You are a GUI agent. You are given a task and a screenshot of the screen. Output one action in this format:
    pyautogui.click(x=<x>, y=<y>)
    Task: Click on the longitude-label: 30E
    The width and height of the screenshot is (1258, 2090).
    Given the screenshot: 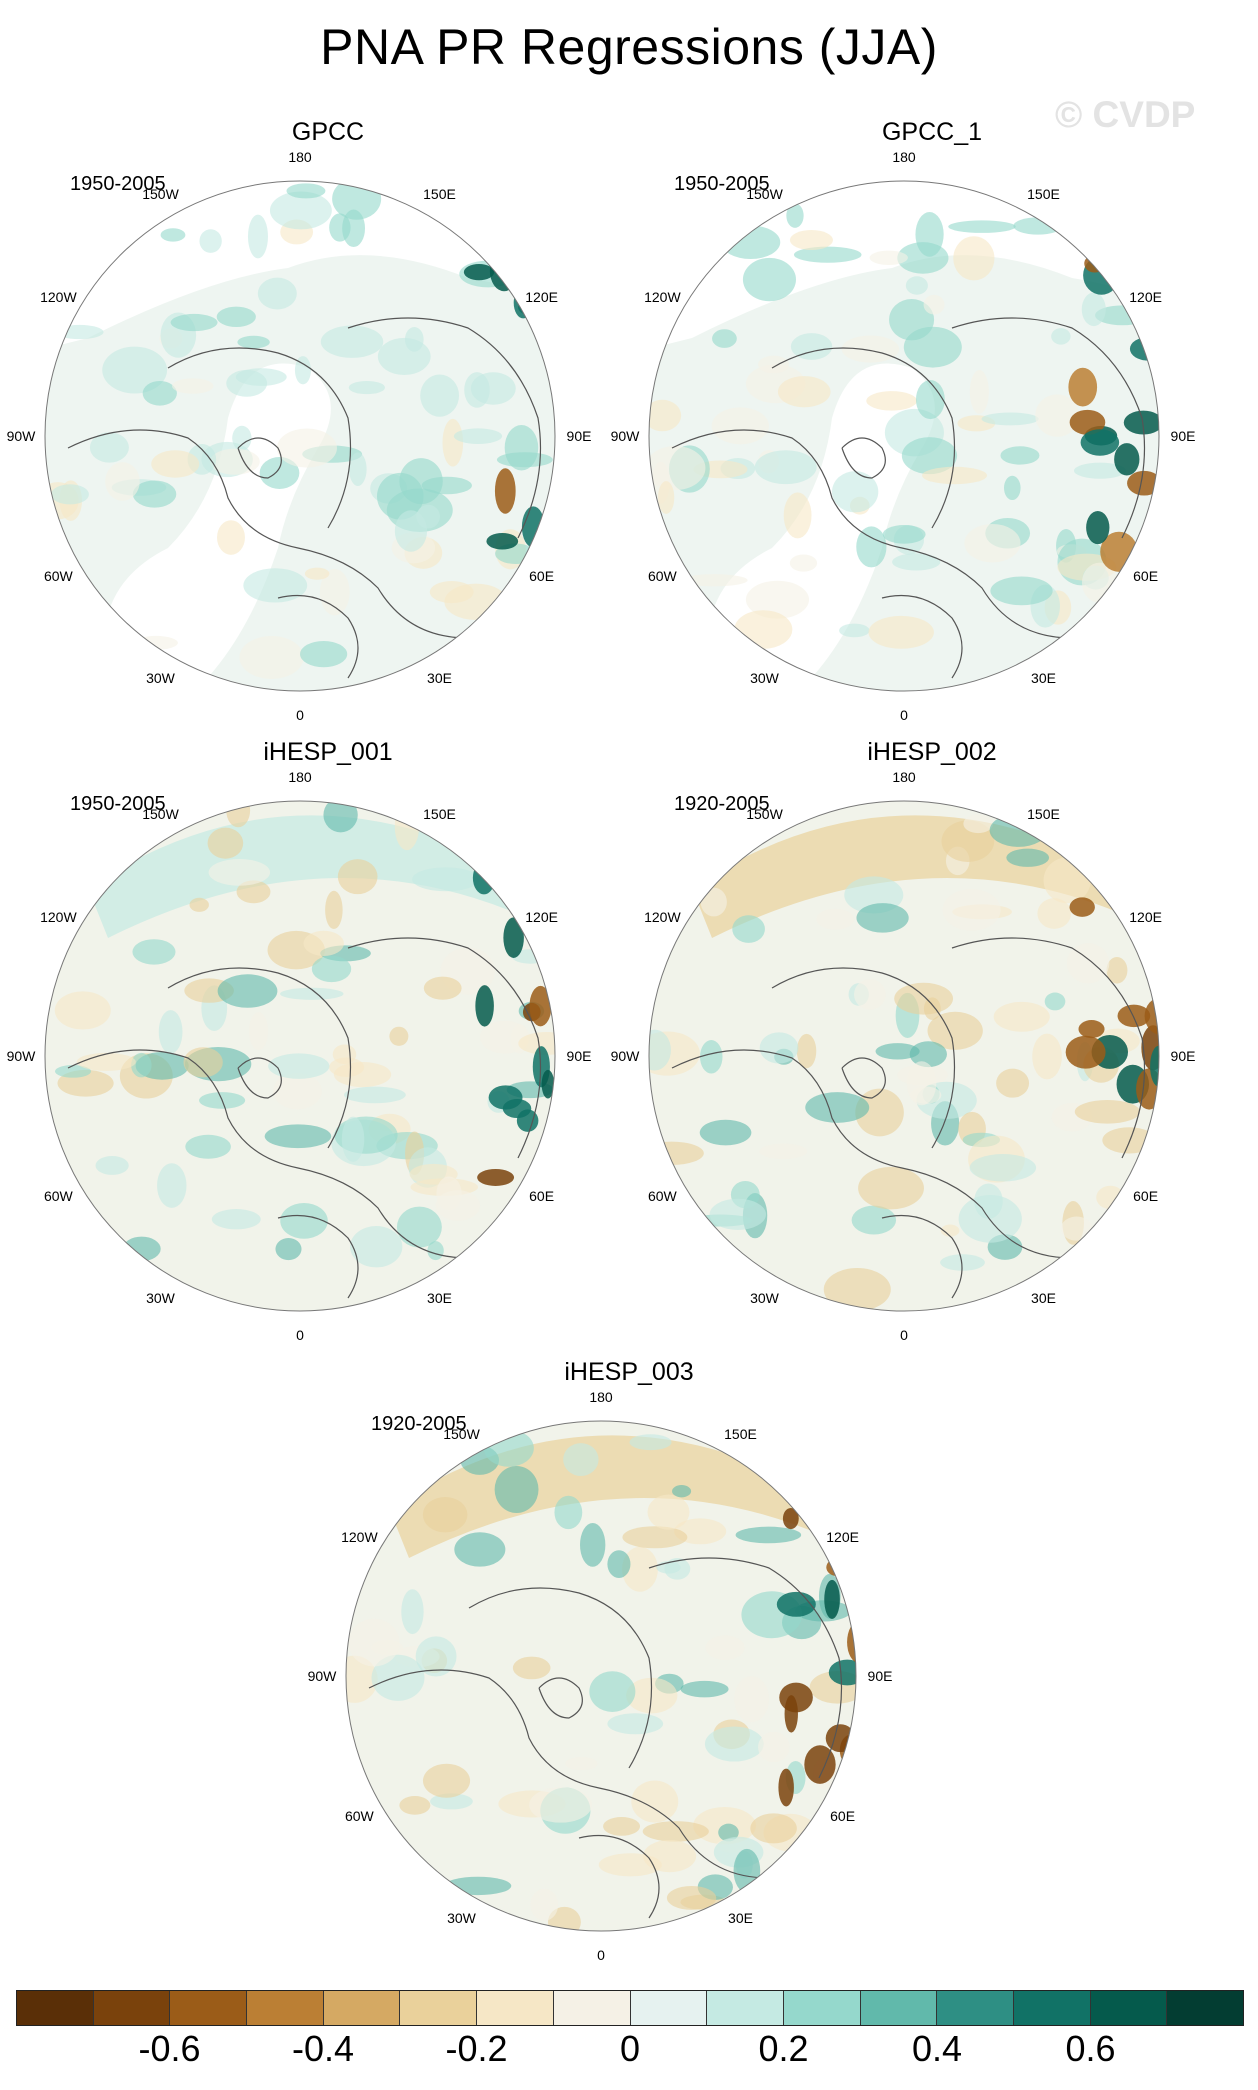 What is the action you would take?
    pyautogui.click(x=740, y=1917)
    